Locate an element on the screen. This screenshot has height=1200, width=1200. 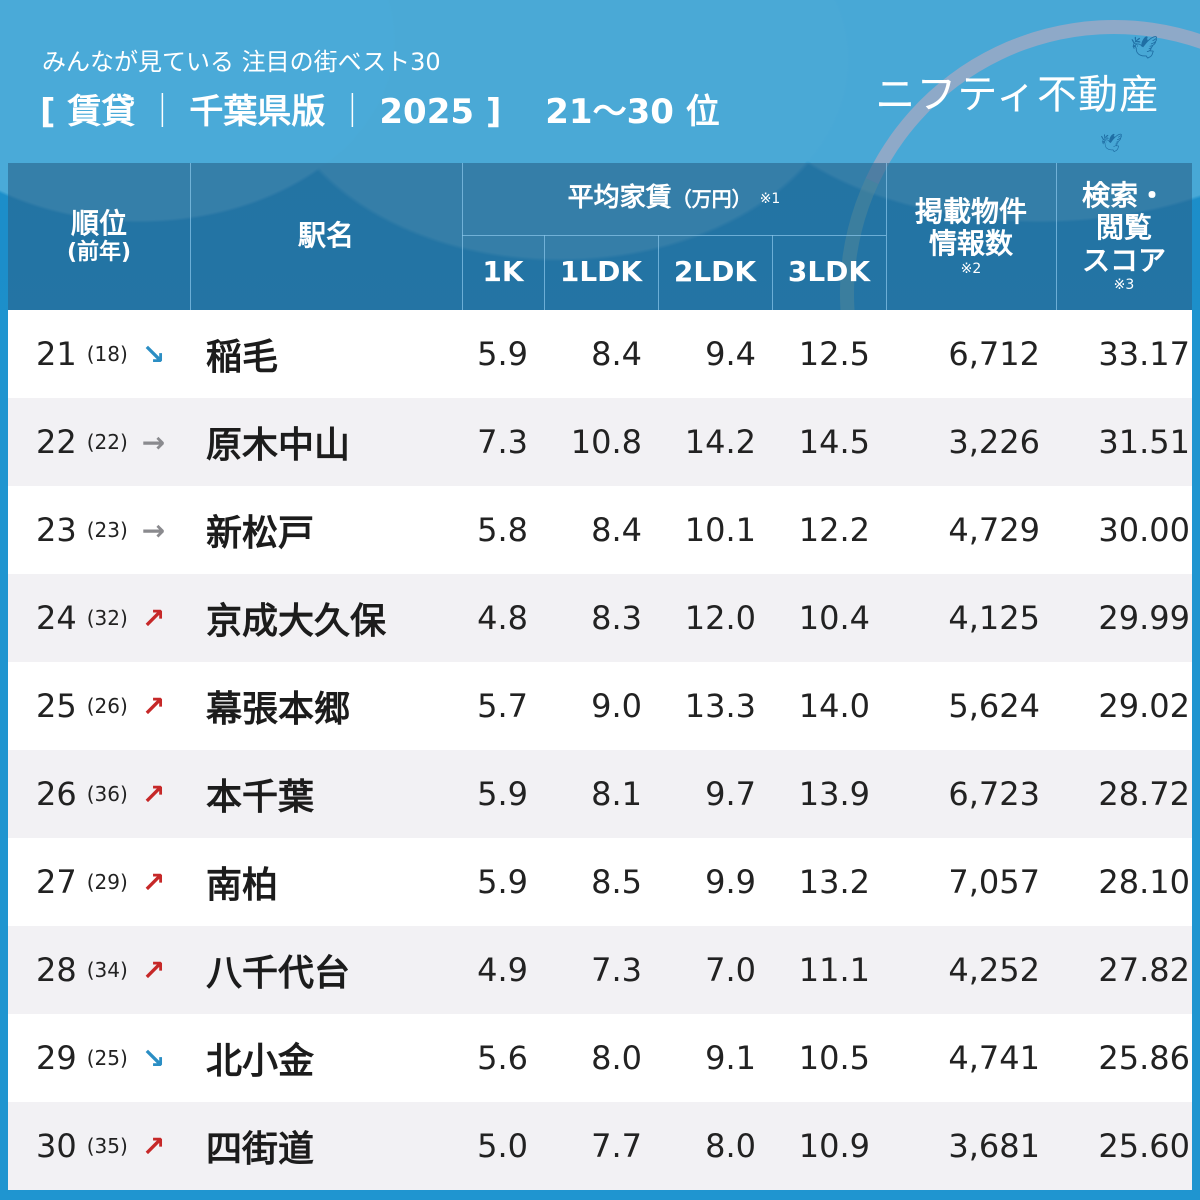
station-name: 北小金 is located at coordinates (260, 1061).